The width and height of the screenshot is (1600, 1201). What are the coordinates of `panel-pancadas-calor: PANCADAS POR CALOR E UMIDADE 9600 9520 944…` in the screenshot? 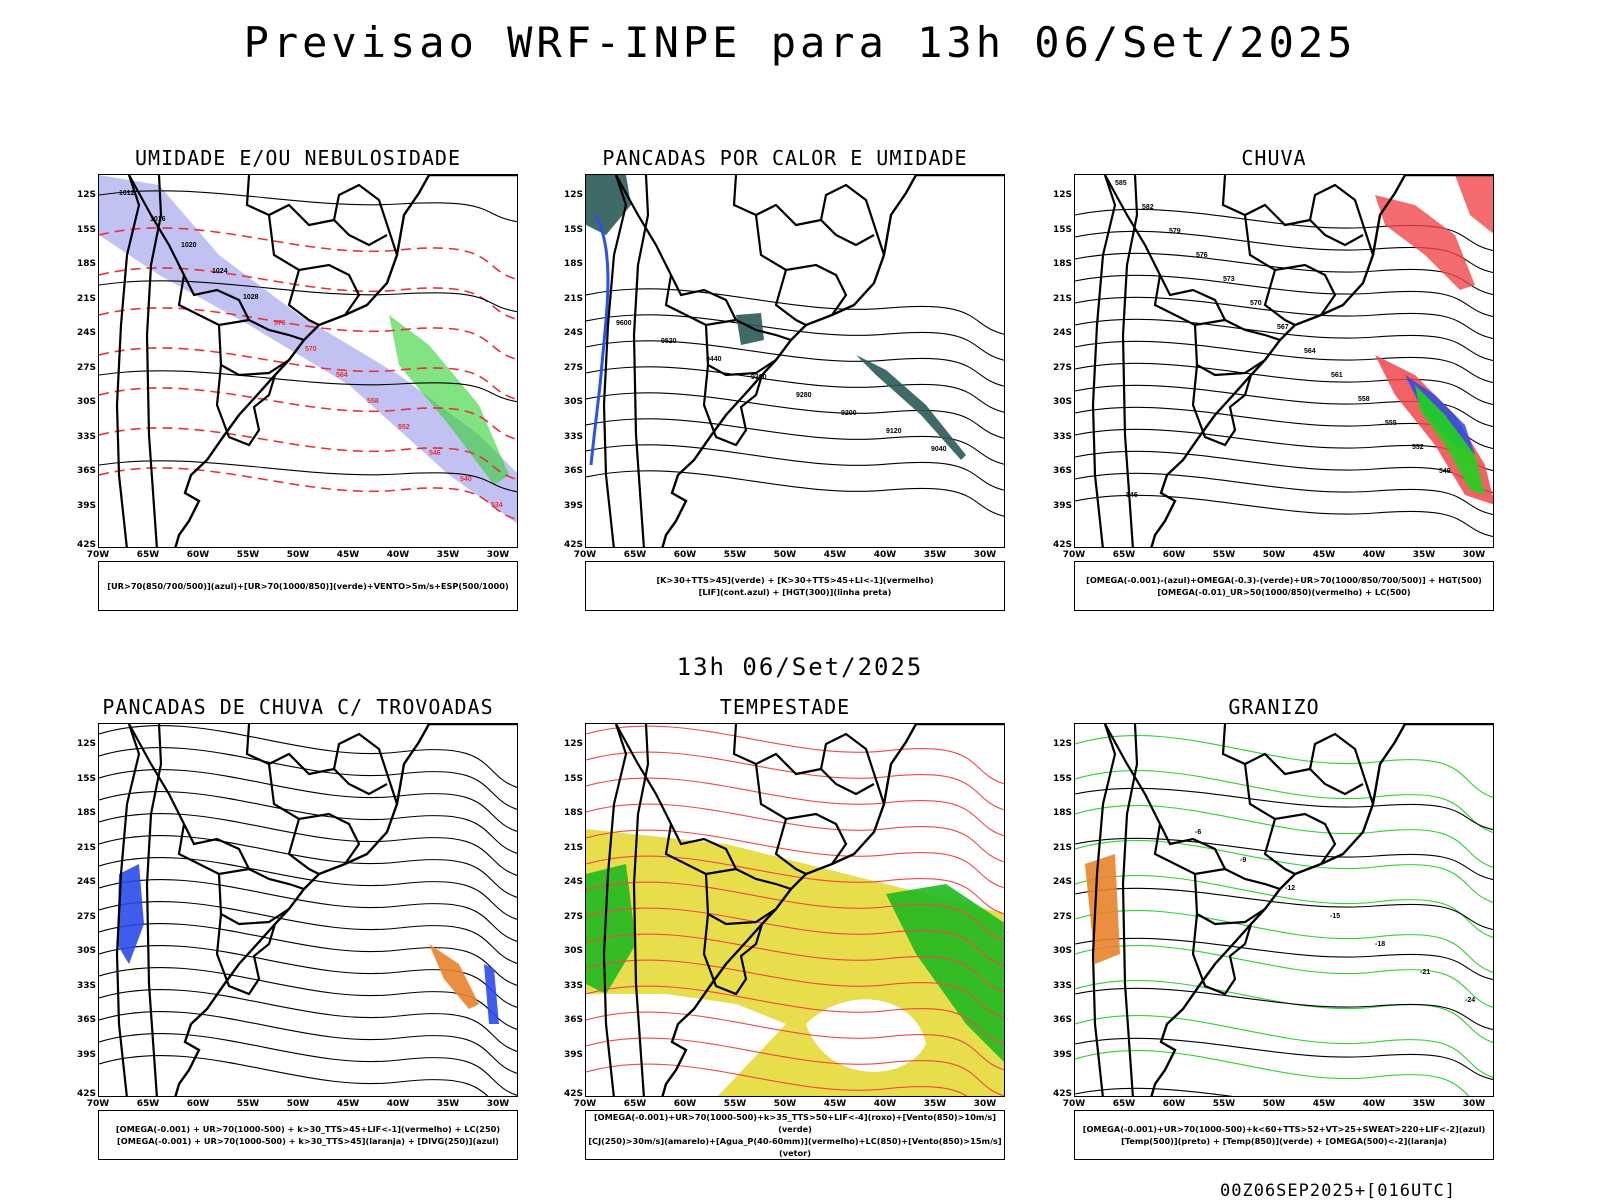 It's located at (785, 391).